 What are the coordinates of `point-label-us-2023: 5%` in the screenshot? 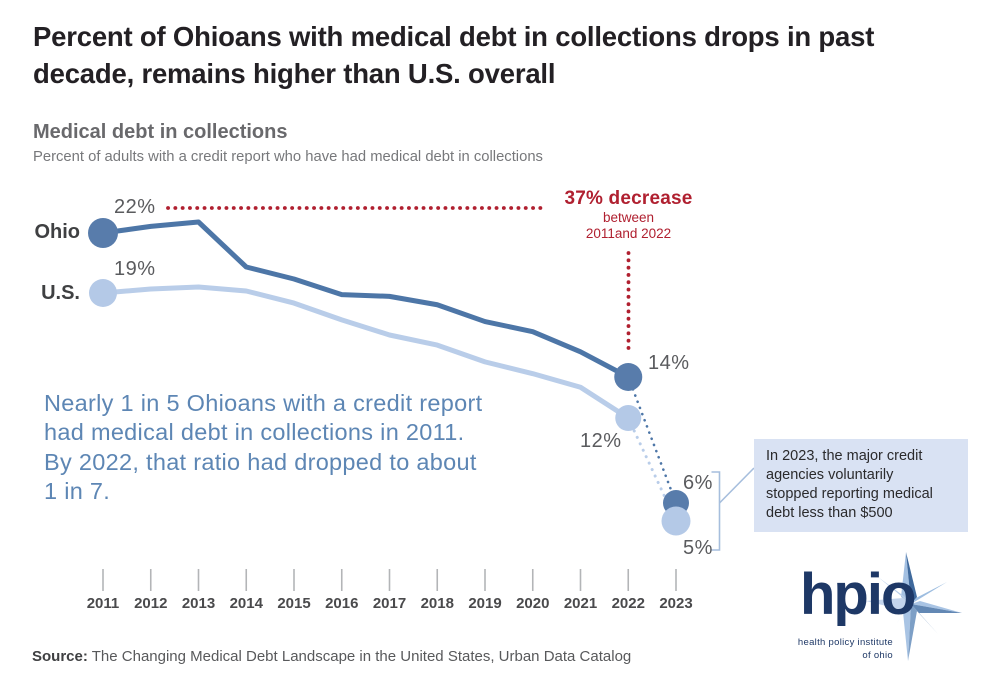 It's located at (698, 548).